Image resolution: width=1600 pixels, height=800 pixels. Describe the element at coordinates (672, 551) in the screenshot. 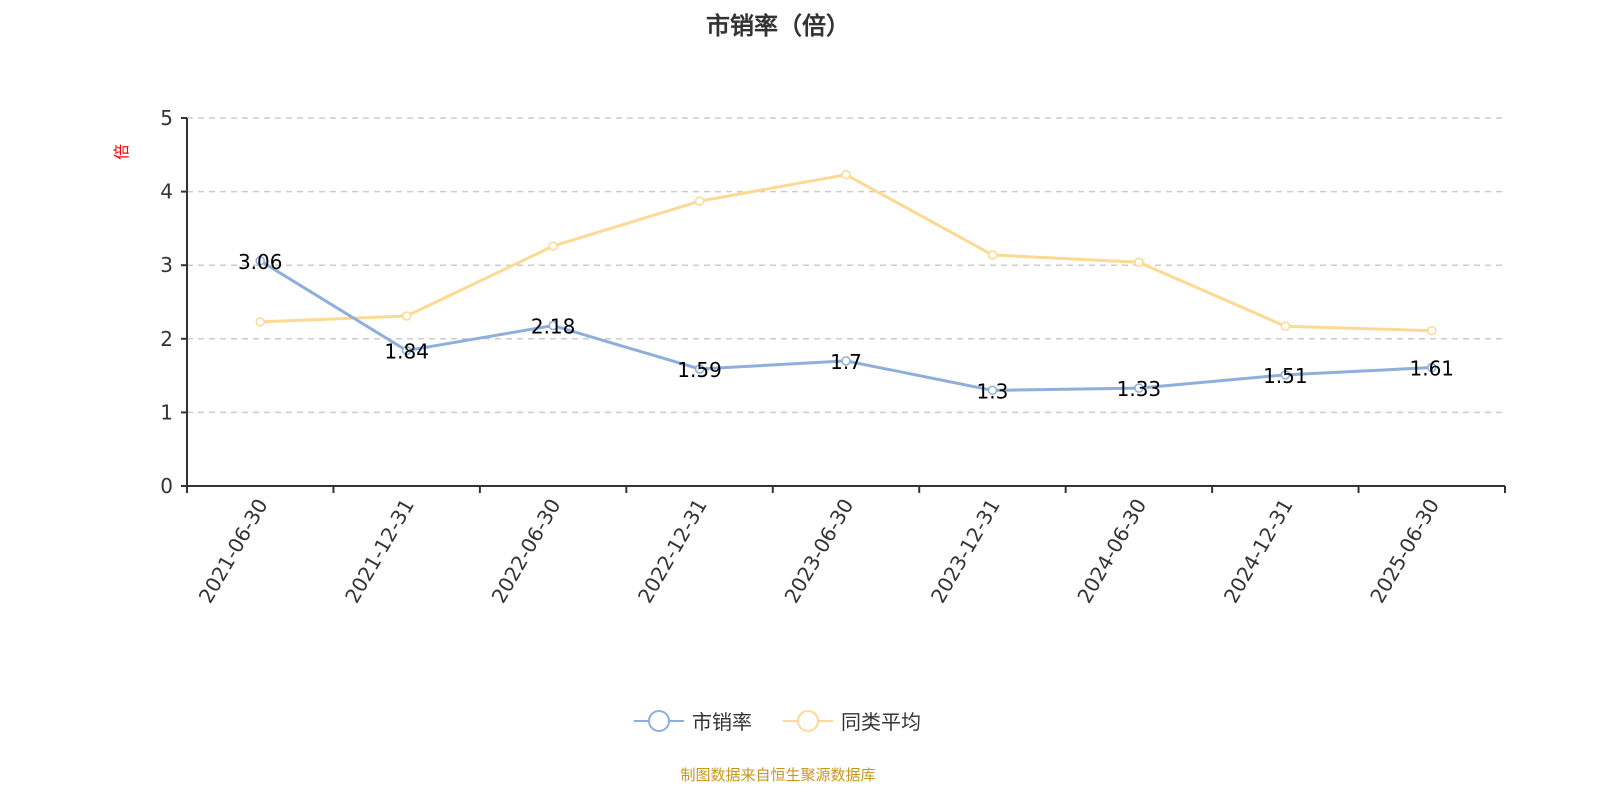

I see `x-tick-label: 2022-12-31` at that location.